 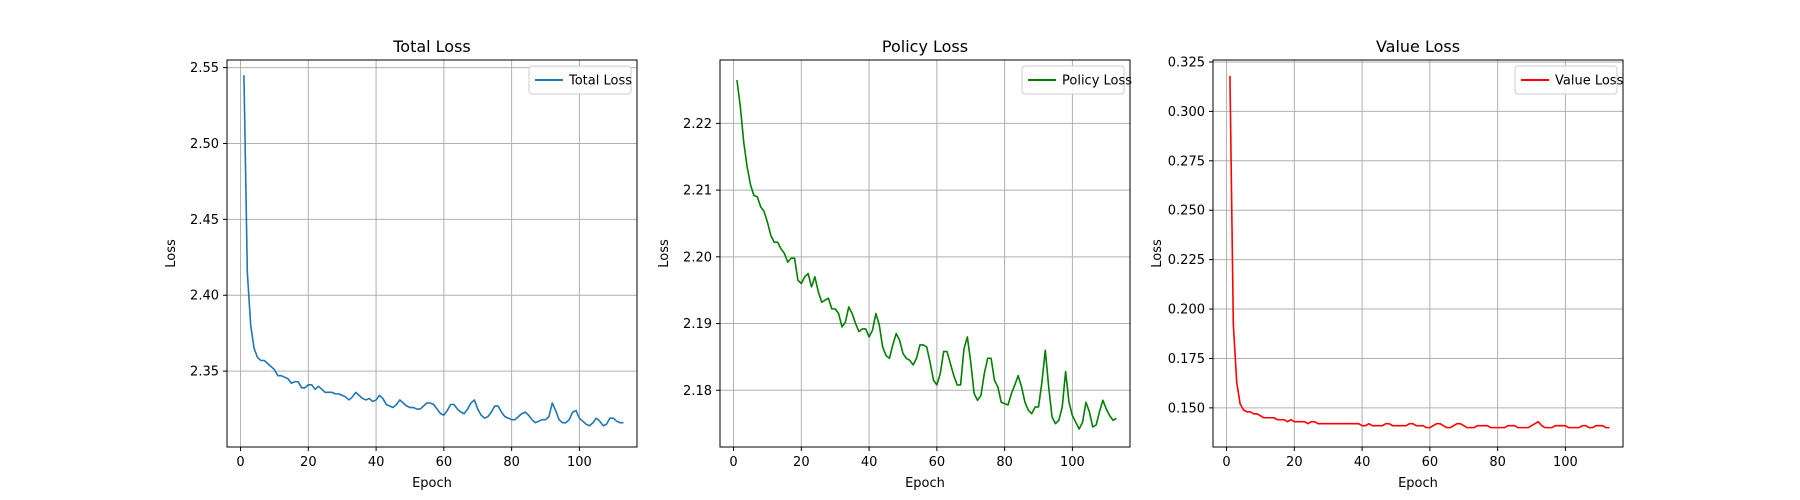 I want to click on chart-title: Value Loss, so click(x=1418, y=46).